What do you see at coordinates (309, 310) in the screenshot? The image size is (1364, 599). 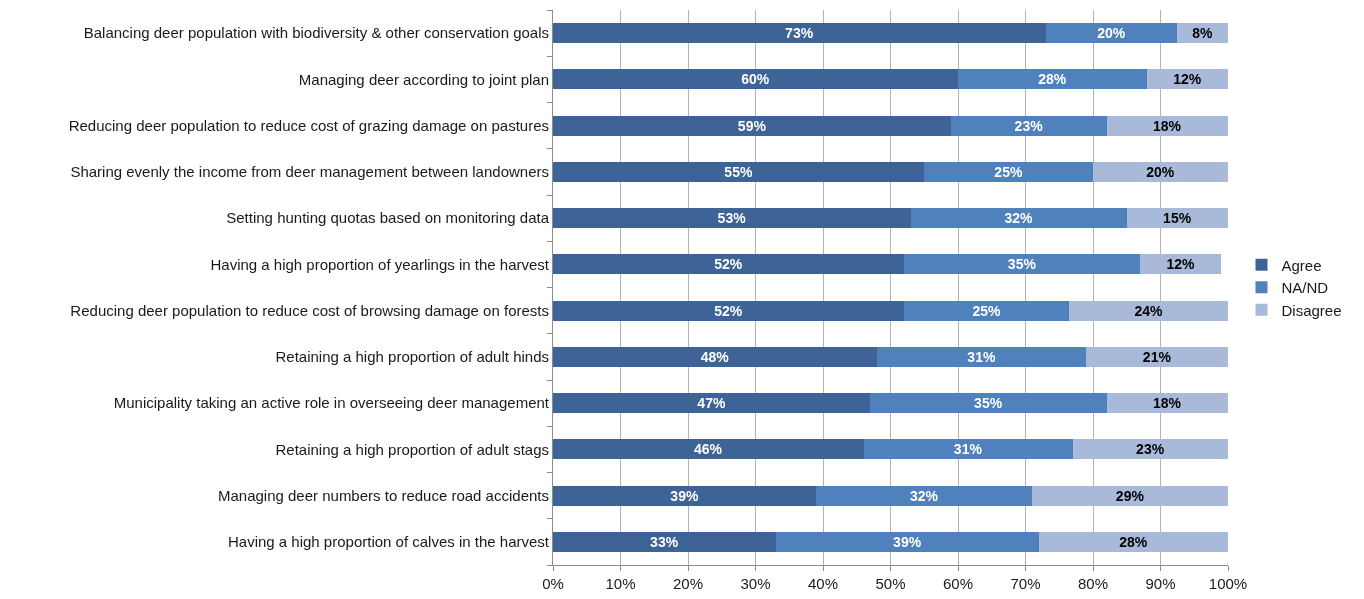 I see `y-tick-label: Reducing deer population to reduce cost of browsing damage on forests` at bounding box center [309, 310].